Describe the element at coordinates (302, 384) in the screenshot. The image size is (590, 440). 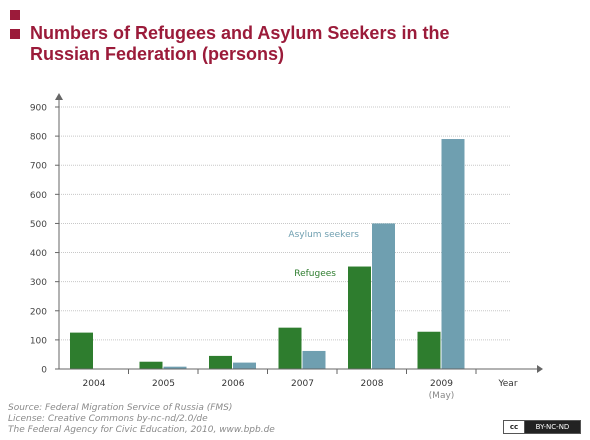
I see `x-tick-label: 2007` at that location.